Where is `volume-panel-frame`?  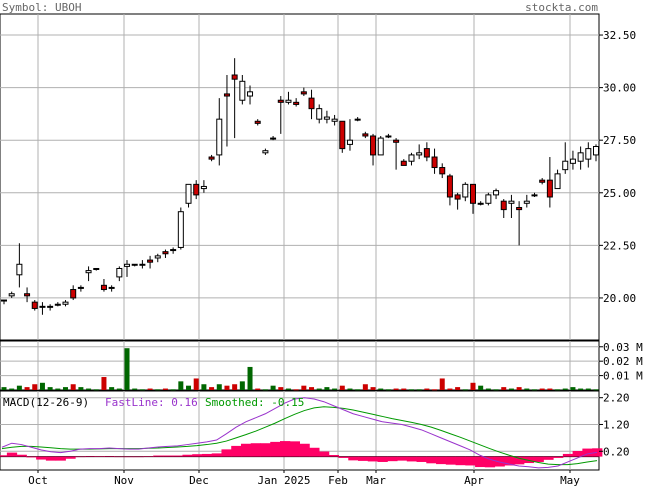 volume-panel-frame is located at coordinates (300, 365).